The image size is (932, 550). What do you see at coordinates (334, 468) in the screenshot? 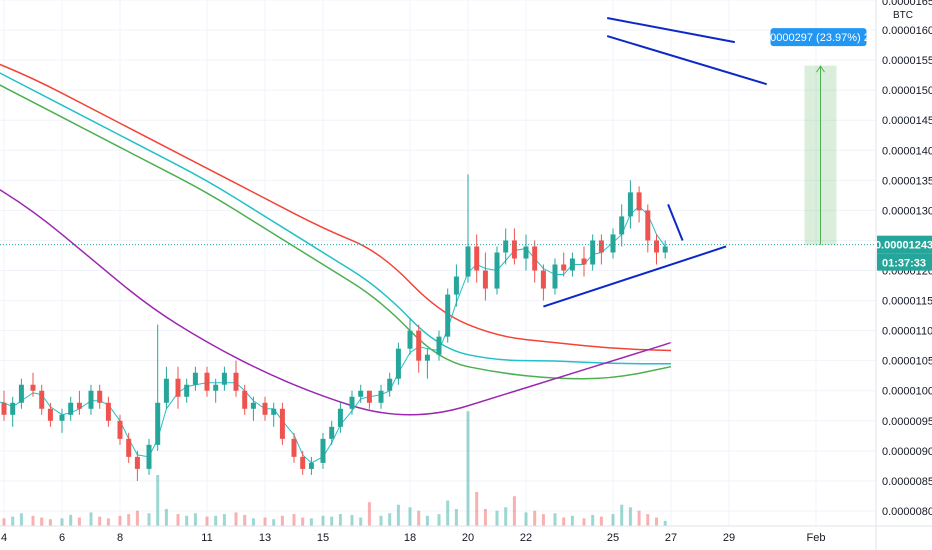
I see `volume-bars` at bounding box center [334, 468].